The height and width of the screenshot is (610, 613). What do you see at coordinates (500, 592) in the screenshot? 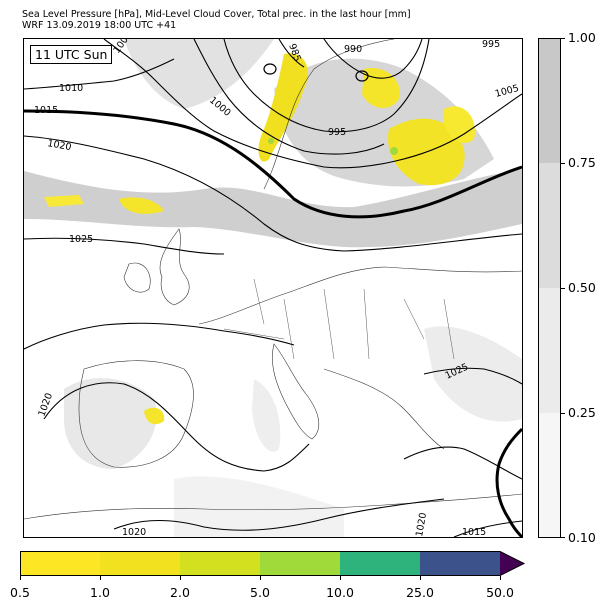
I see `precip-tick-label: 50.0` at bounding box center [500, 592].